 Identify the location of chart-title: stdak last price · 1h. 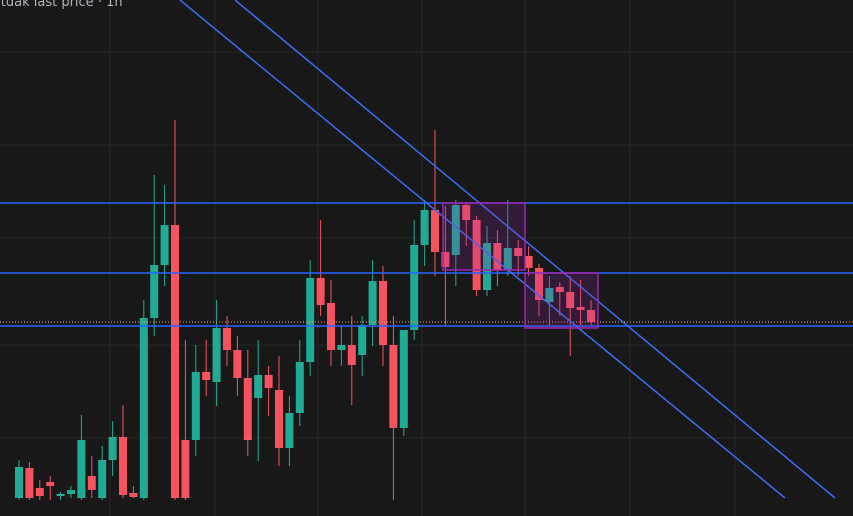
(61, 5).